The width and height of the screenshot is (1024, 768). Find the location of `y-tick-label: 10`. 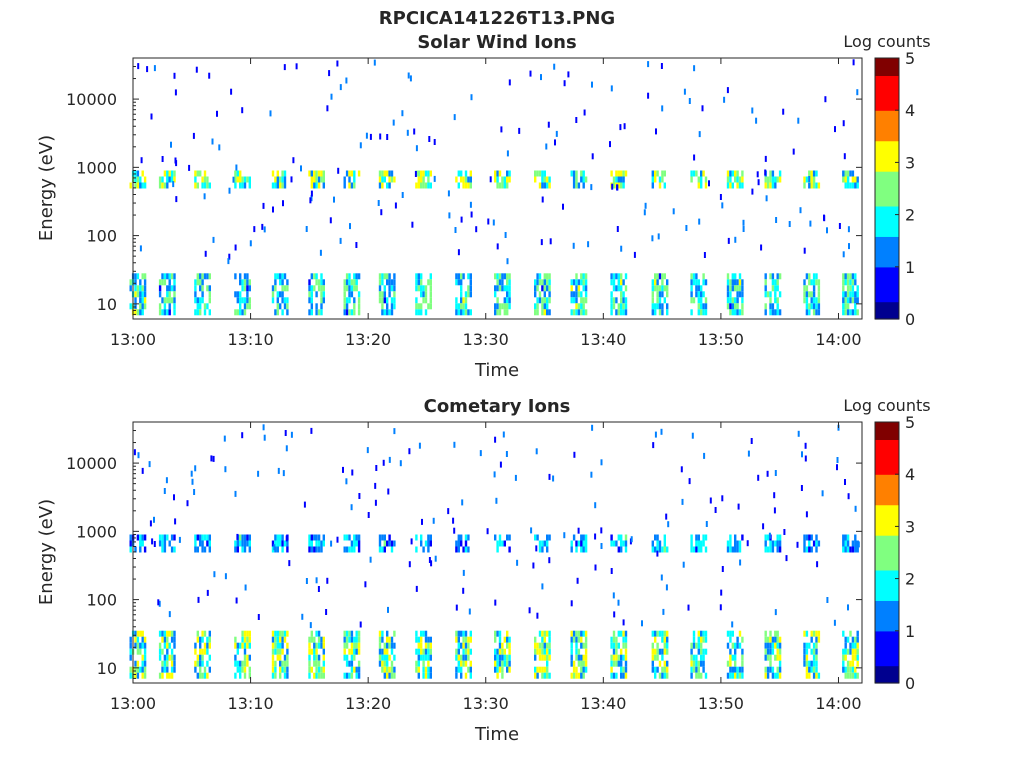

y-tick-label: 10 is located at coordinates (107, 304).